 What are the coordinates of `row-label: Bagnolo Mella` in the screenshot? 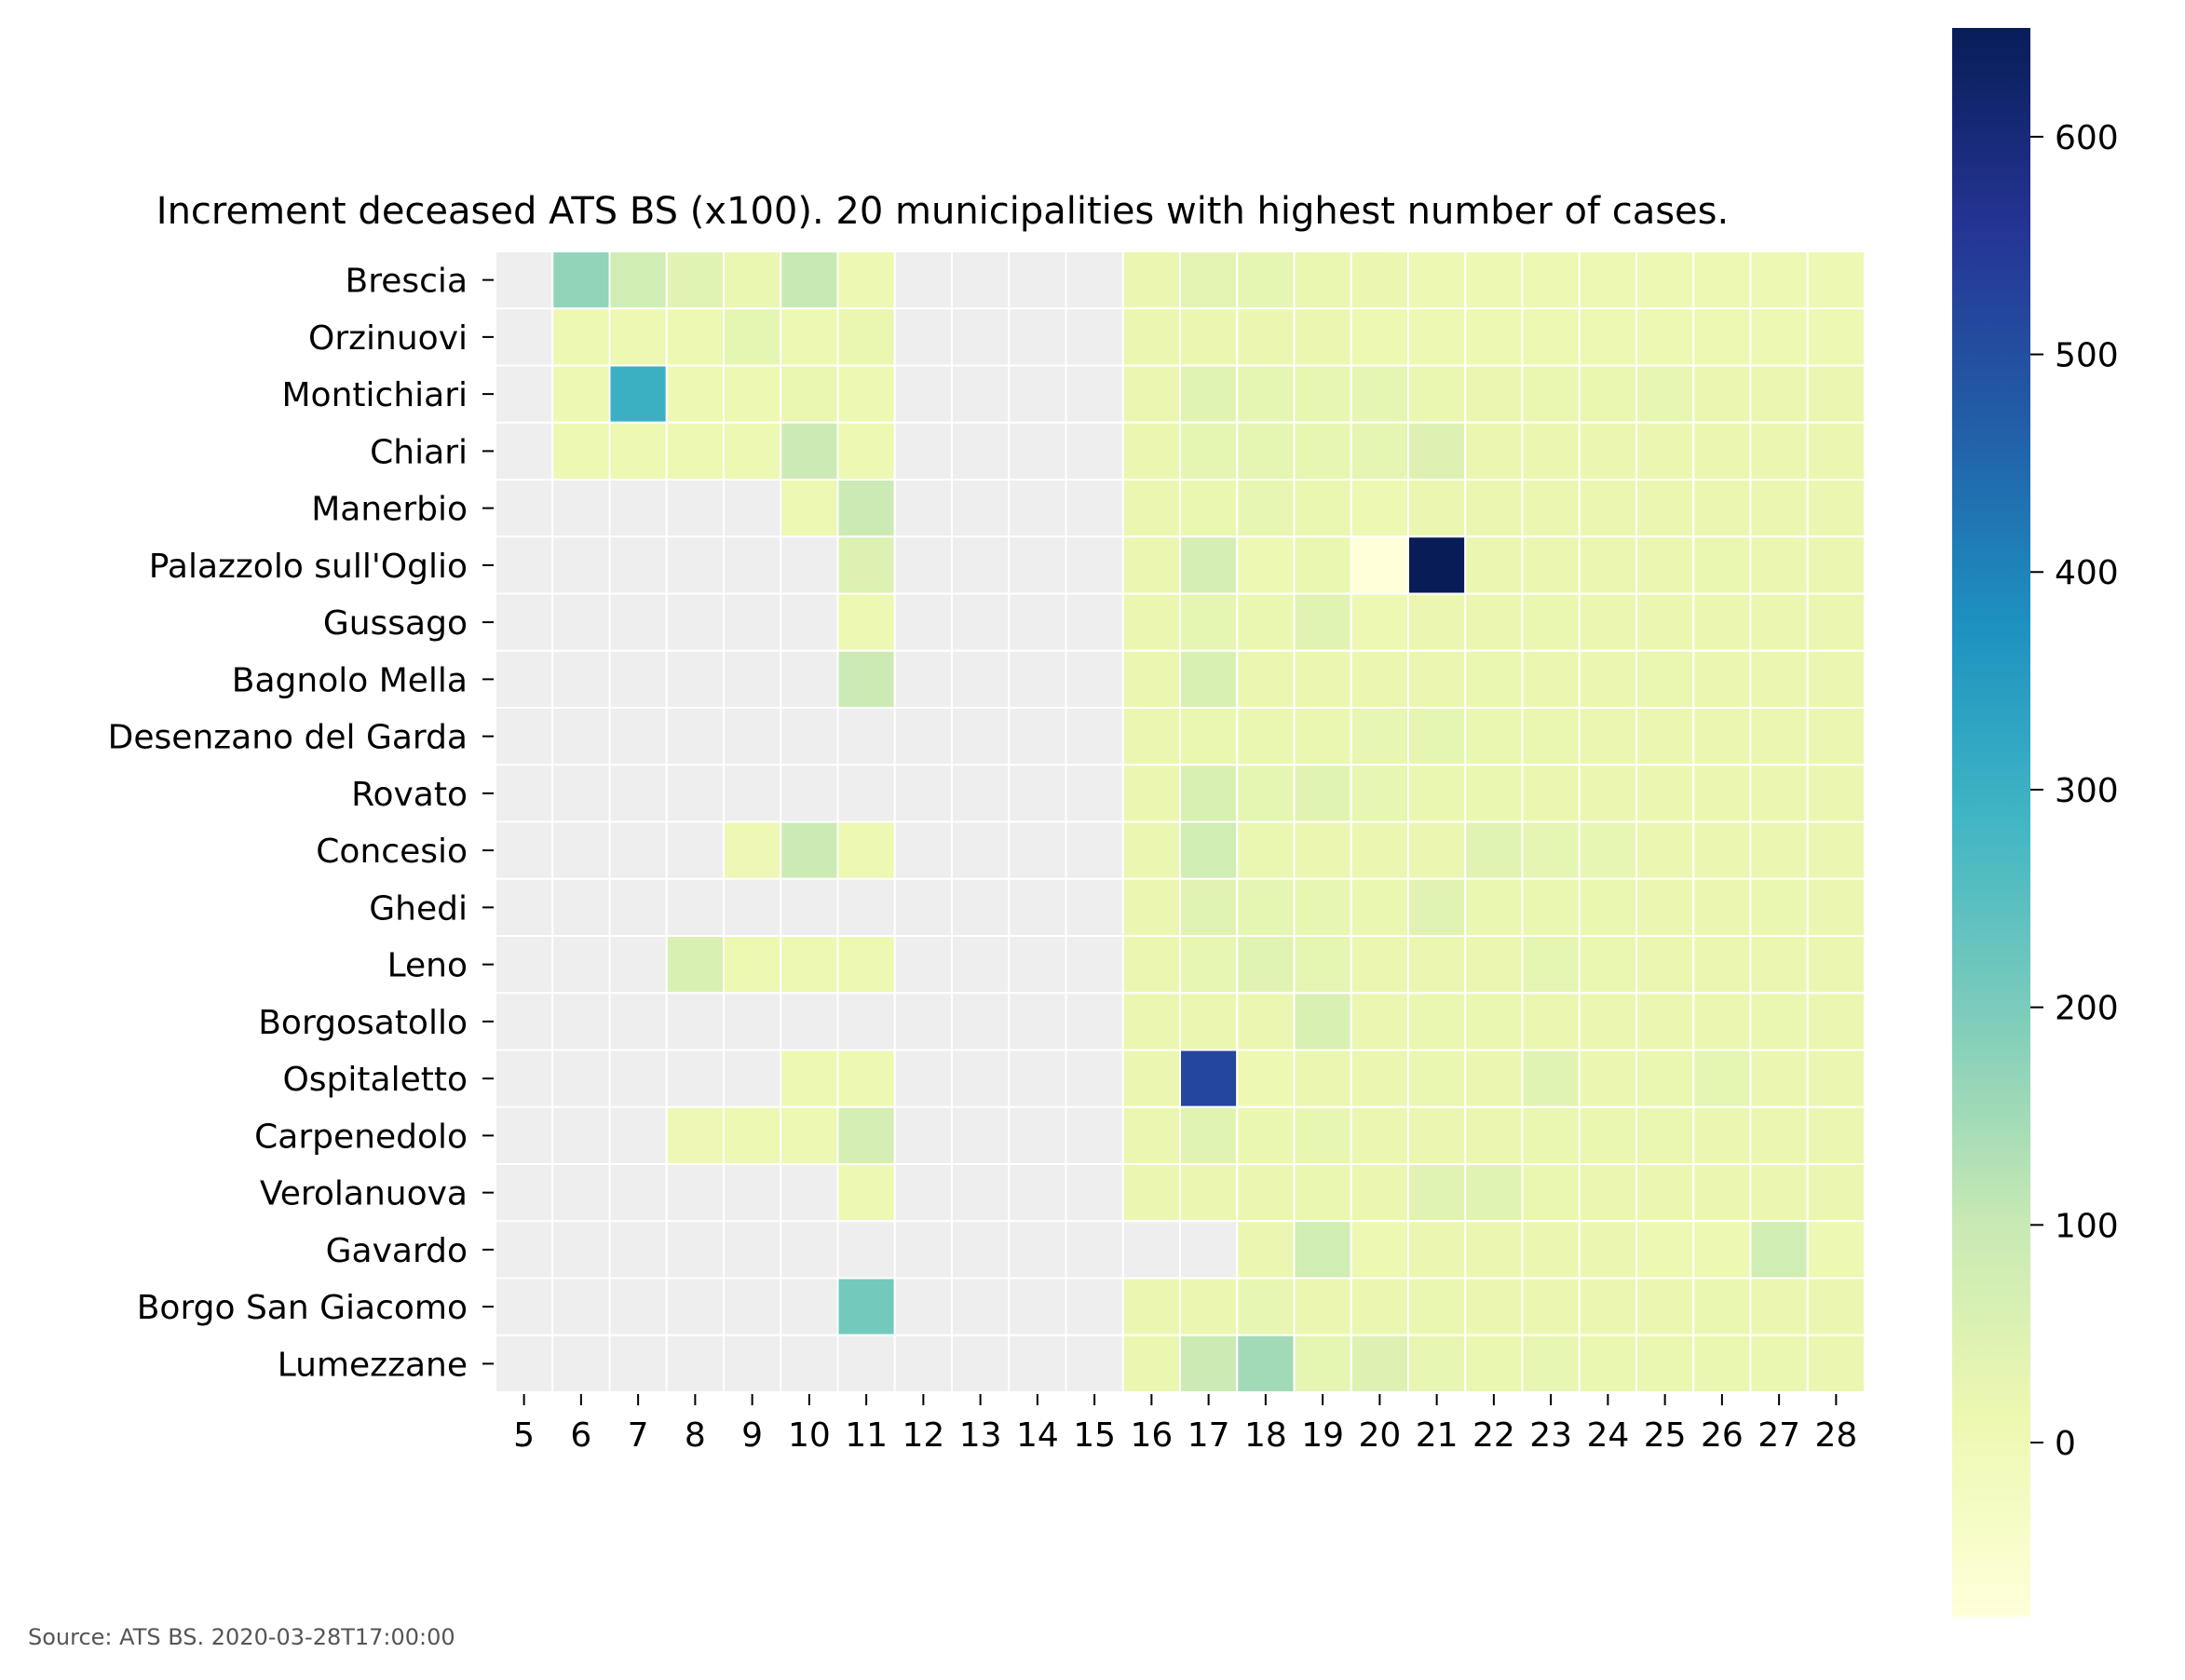 It's located at (350, 680).